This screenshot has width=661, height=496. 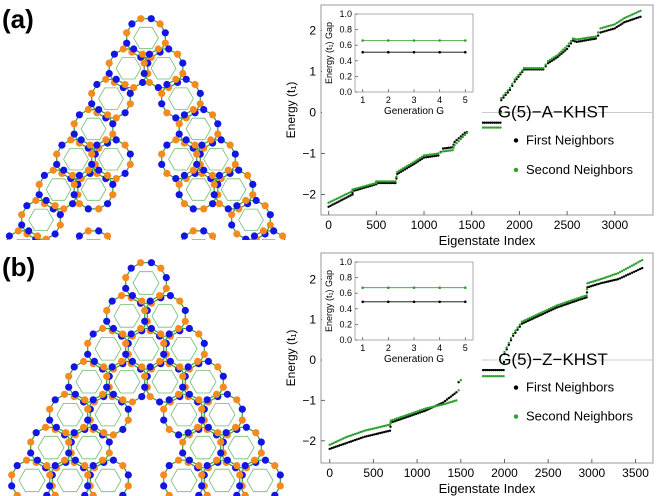 What do you see at coordinates (548, 473) in the screenshot?
I see `x-tick-label: 2500` at bounding box center [548, 473].